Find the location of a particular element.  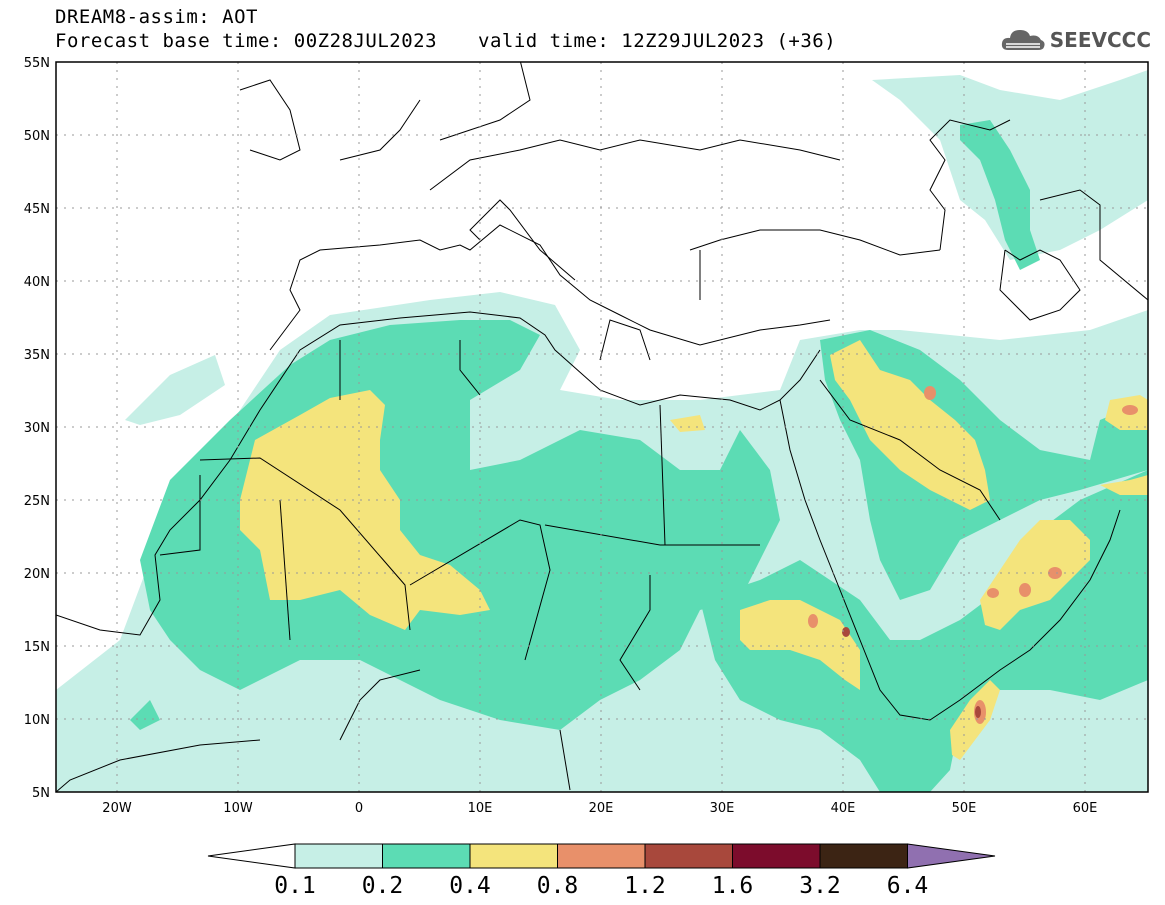

logo-text: SEEVCCC is located at coordinates (1100, 40).